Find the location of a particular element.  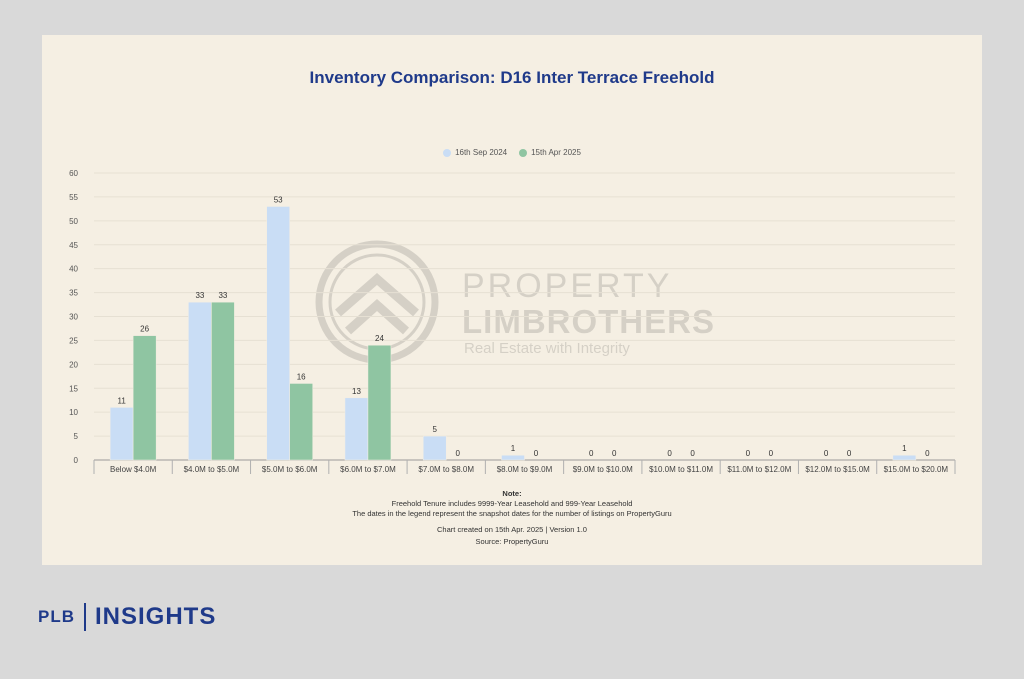

data-label-series-2: 24 is located at coordinates (379, 338).